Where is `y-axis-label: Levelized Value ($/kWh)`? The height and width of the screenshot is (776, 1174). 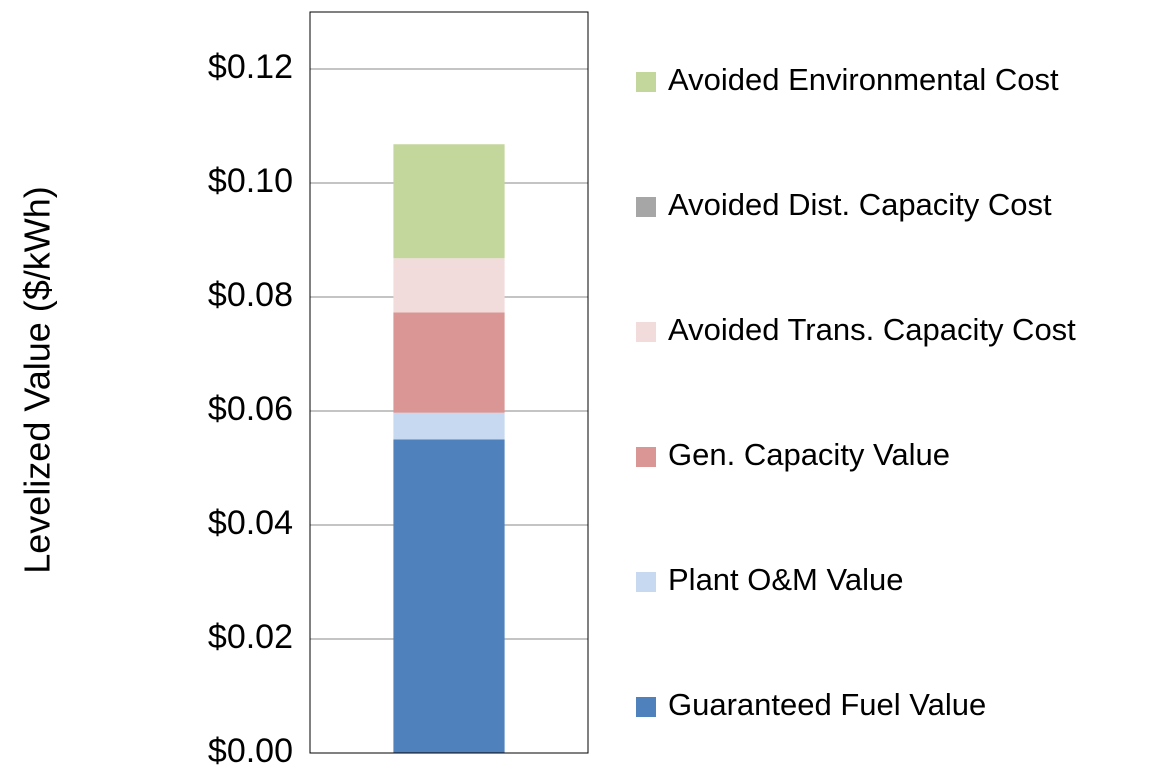 y-axis-label: Levelized Value ($/kWh) is located at coordinates (37, 380).